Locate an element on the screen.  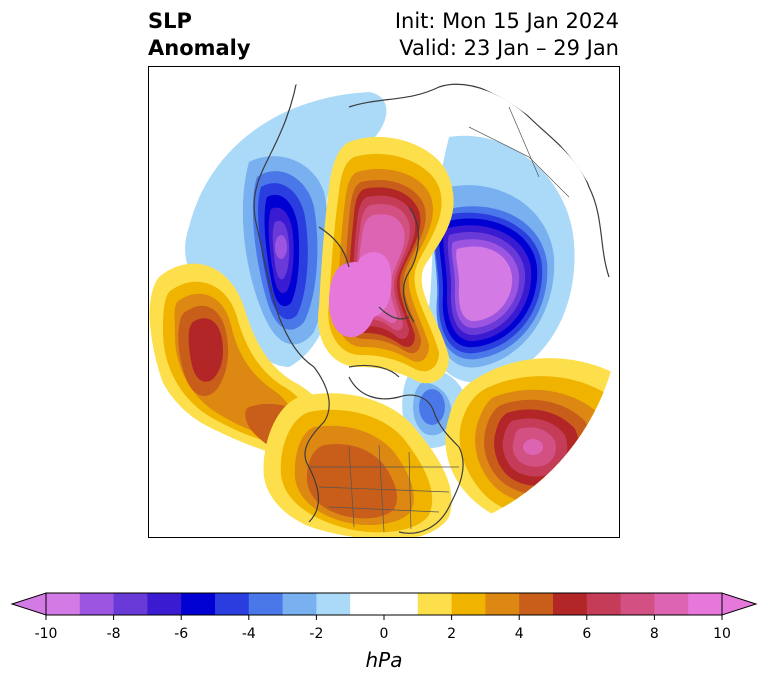
anomaly-arctic-high is located at coordinates (386, 260).